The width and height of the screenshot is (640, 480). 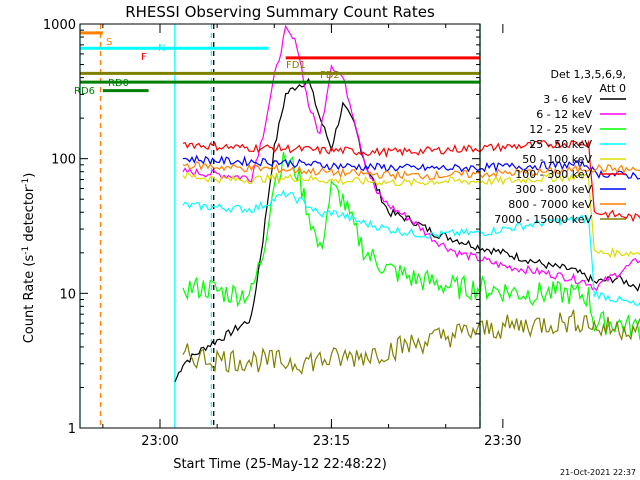 What do you see at coordinates (502, 441) in the screenshot?
I see `x-tick-label-23:30: 23:30` at bounding box center [502, 441].